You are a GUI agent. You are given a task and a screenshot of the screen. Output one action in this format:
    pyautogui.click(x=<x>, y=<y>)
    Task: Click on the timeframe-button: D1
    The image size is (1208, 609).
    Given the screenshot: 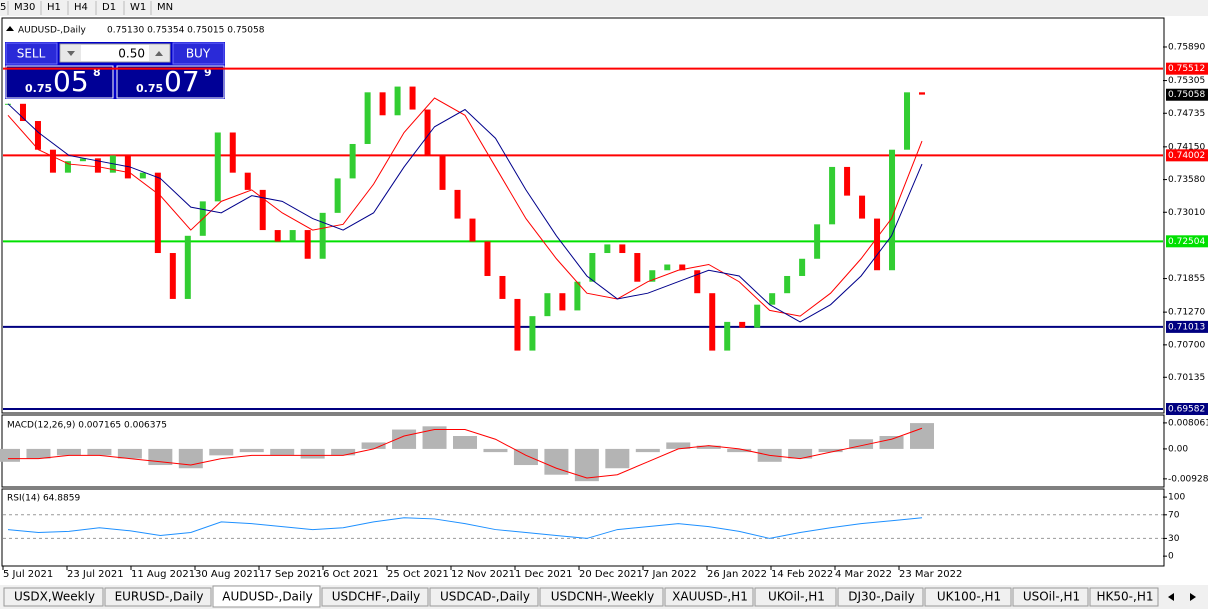 What is the action you would take?
    pyautogui.click(x=109, y=7)
    